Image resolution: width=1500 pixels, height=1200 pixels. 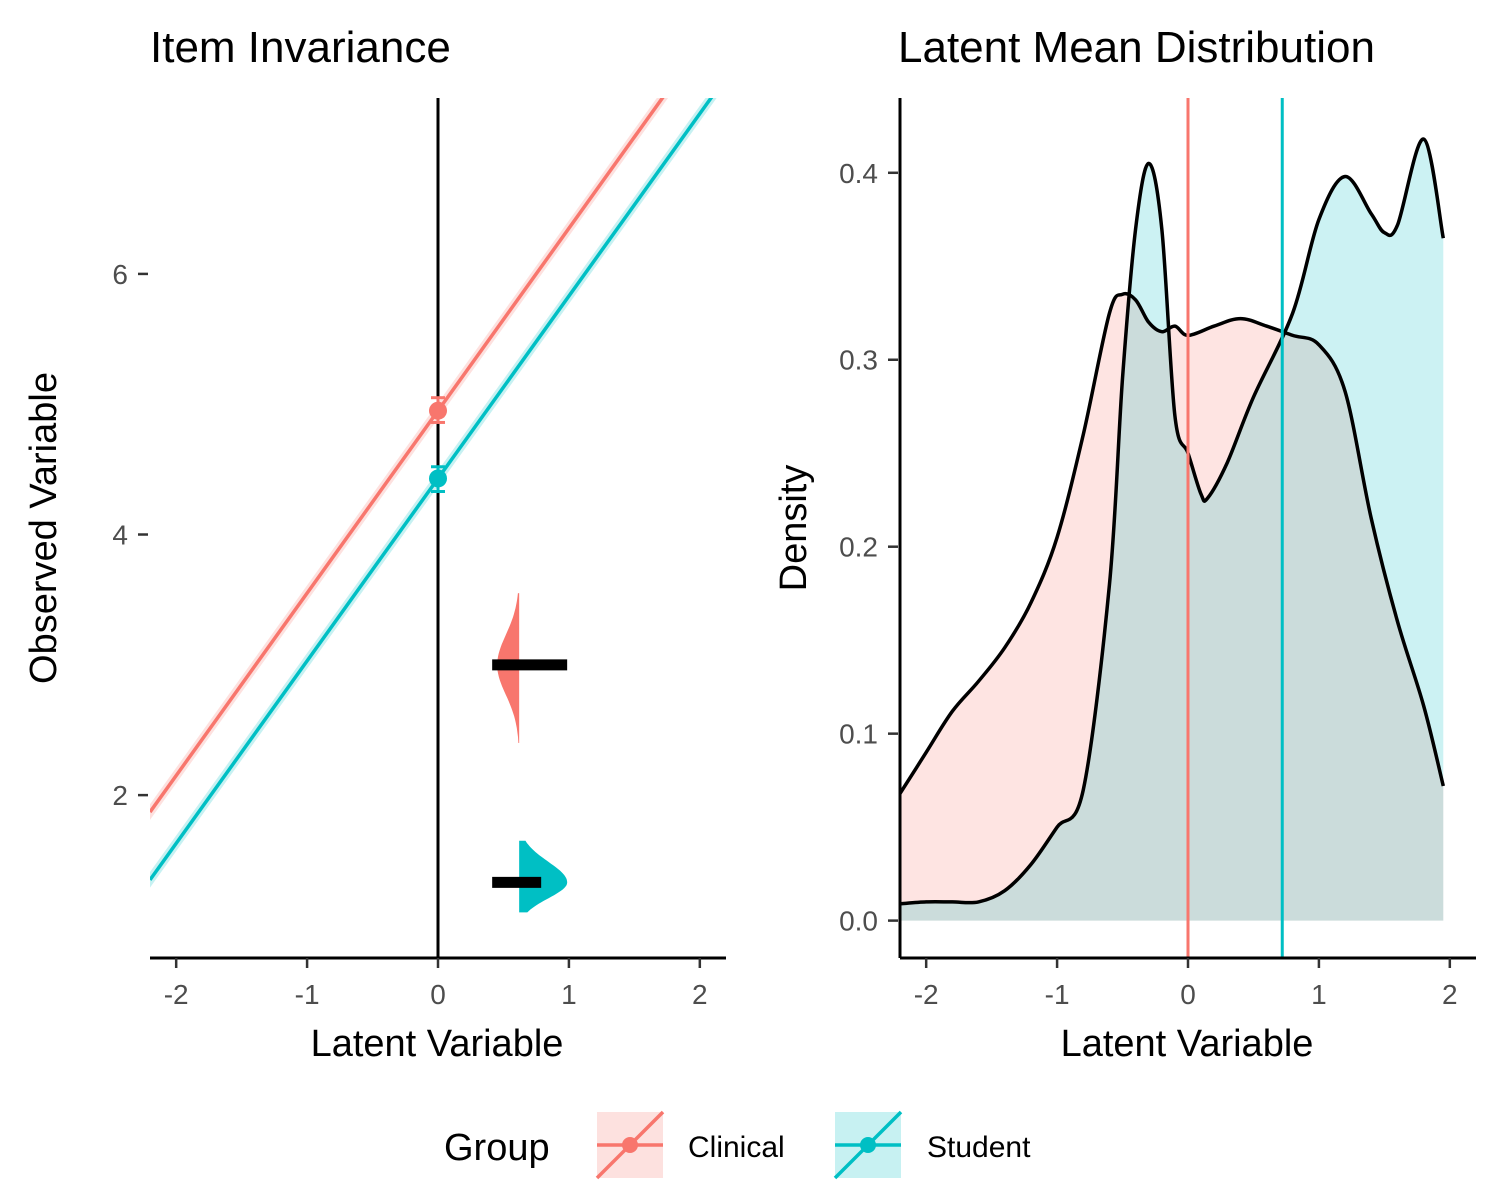 I want to click on legend: Group Clinical Student, so click(x=737, y=1145).